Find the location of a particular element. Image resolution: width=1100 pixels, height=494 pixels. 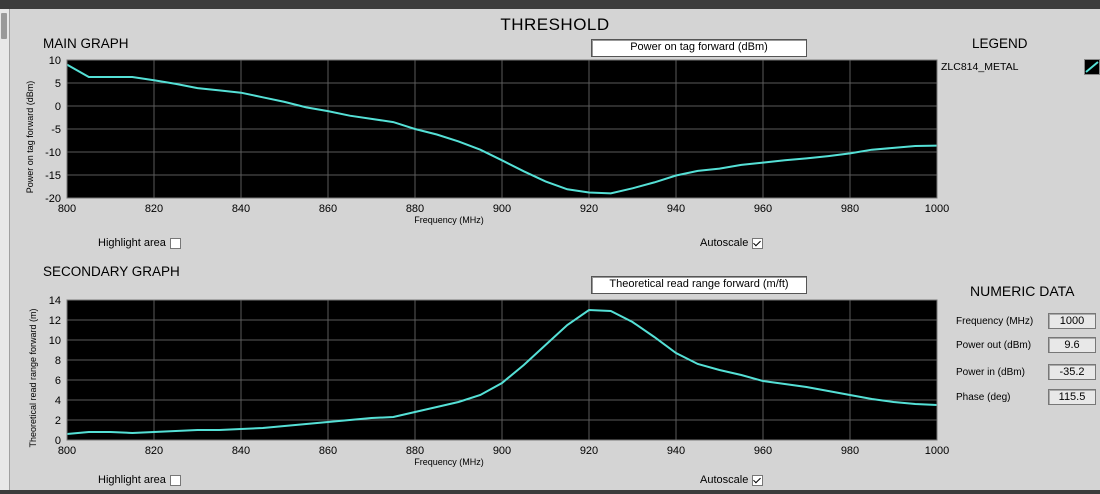

legend-swatch is located at coordinates (1092, 67).